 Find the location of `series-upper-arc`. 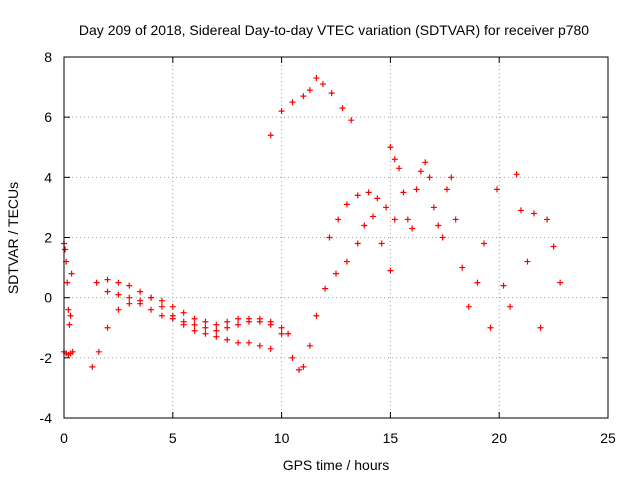

series-upper-arc is located at coordinates (311, 107).